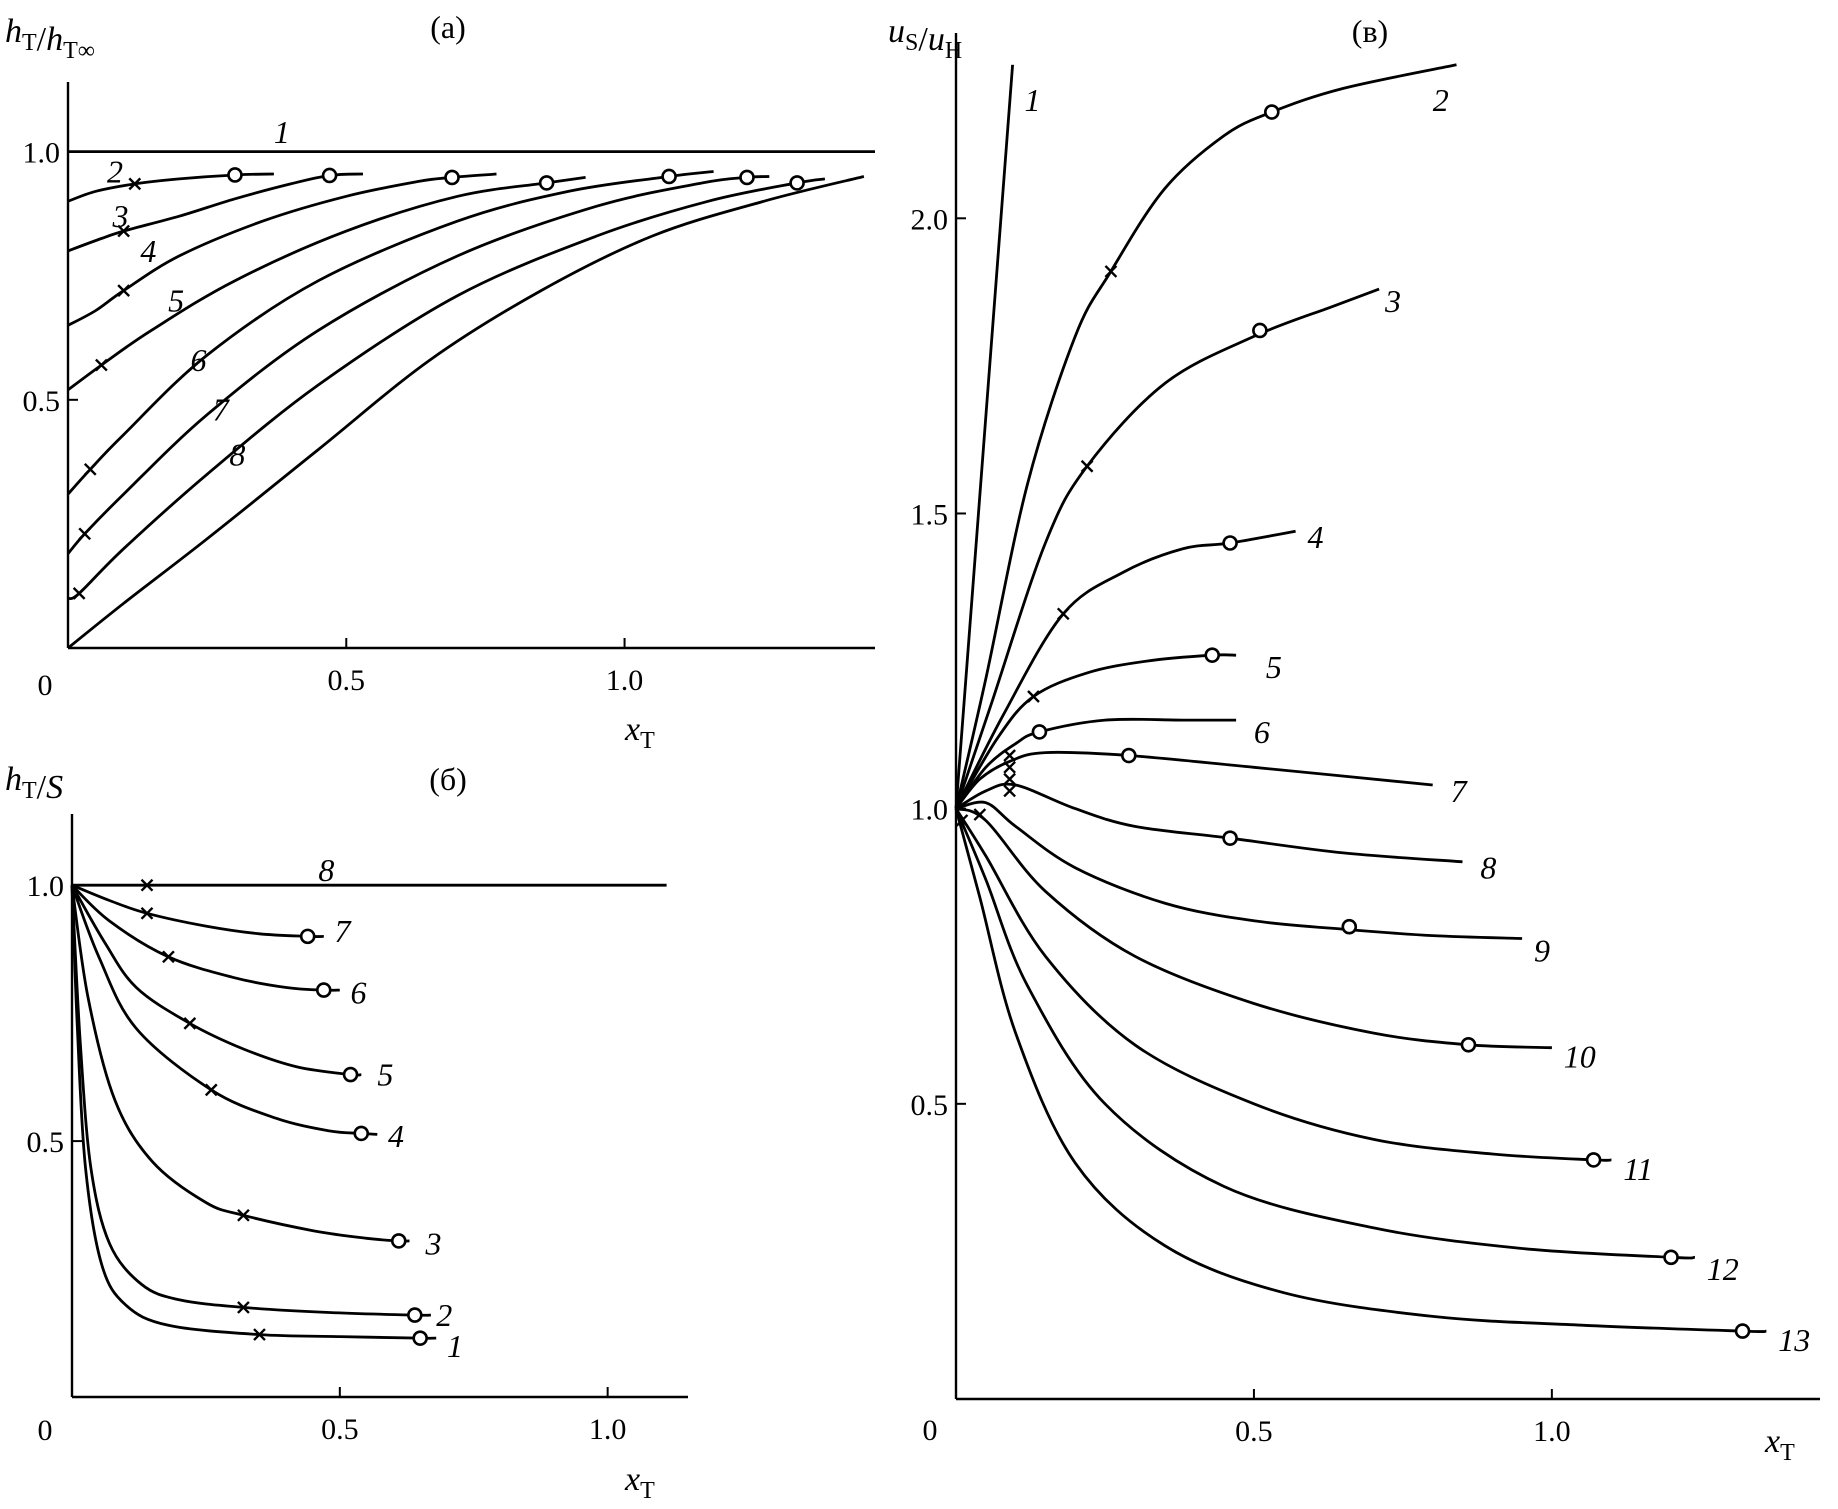  I want to click on y-axis-label: hT/S, so click(34, 783).